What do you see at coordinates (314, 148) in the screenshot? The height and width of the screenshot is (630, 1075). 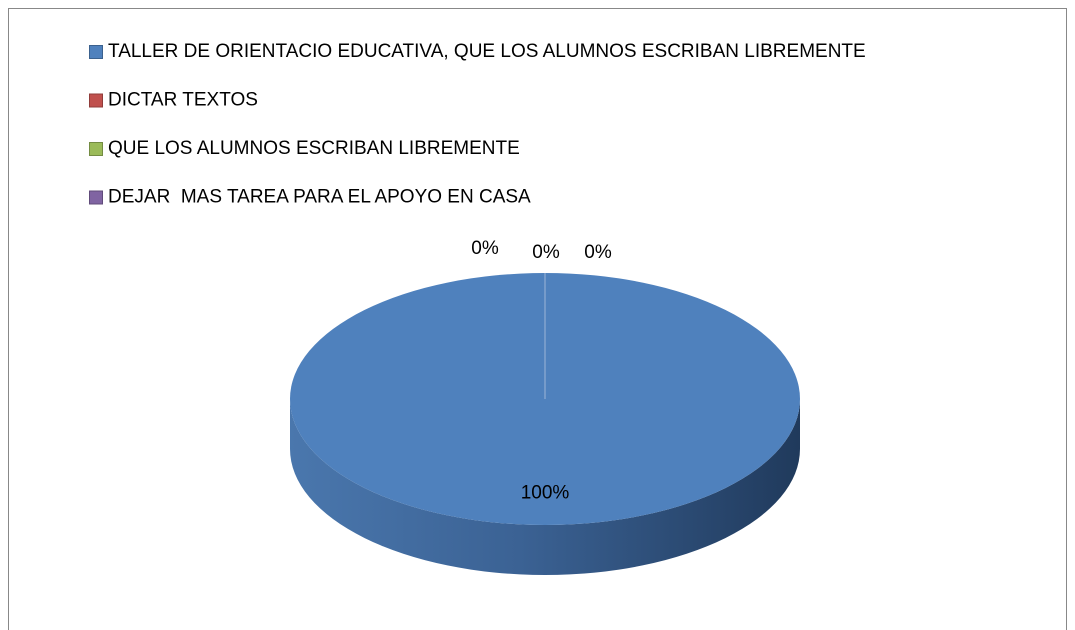 I see `legend-label: QUE LOS ALUMNOS ESCRIBAN LIBREMENTE` at bounding box center [314, 148].